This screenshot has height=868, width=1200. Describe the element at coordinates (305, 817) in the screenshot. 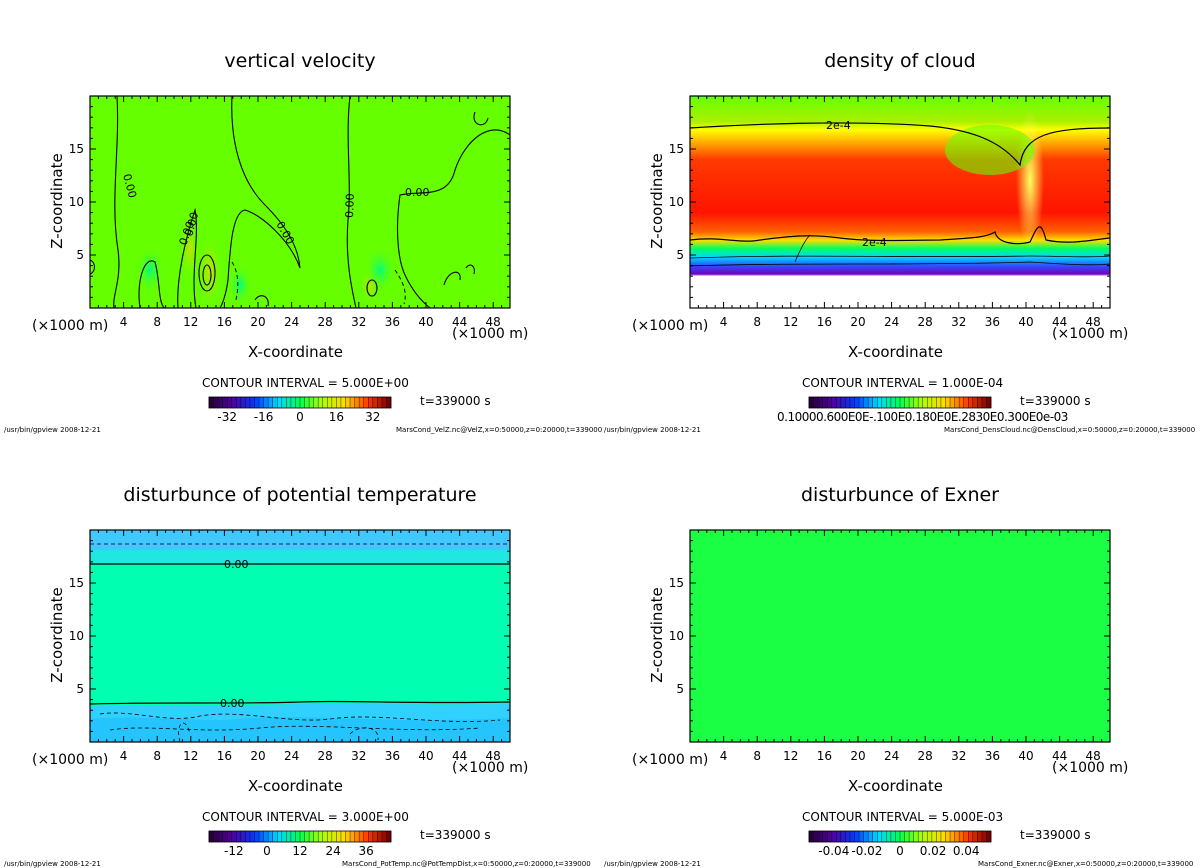

I see `contour-interval: CONTOUR INTERVAL = 3.000E+00` at that location.